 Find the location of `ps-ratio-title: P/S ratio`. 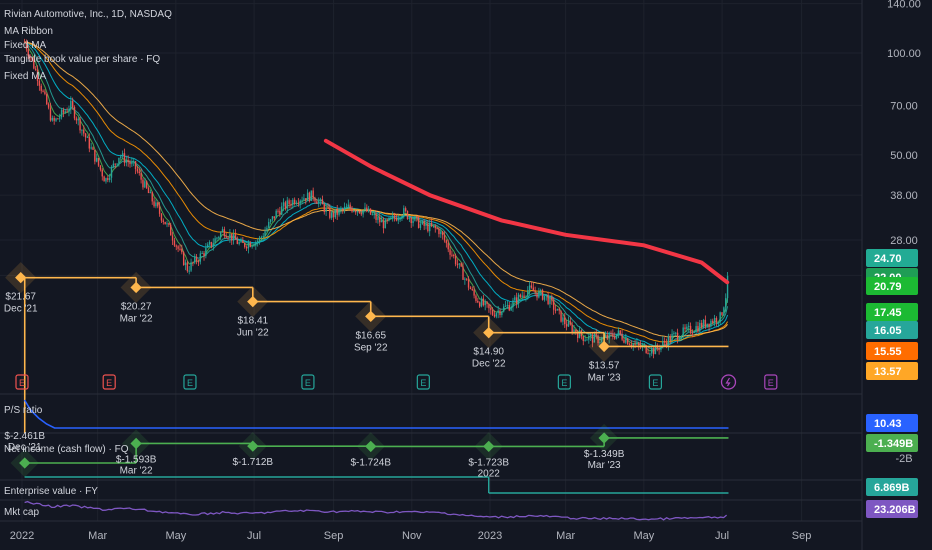

ps-ratio-title: P/S ratio is located at coordinates (23, 410).